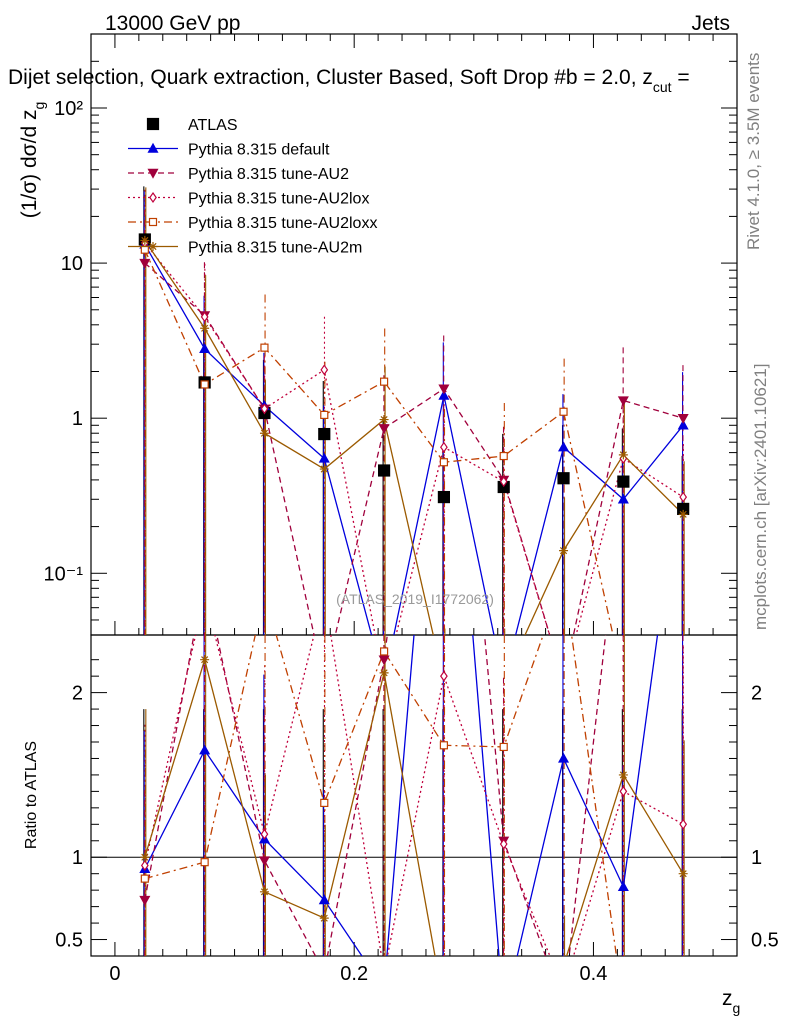  Describe the element at coordinates (68, 109) in the screenshot. I see `y-tick-label: 10²` at that location.